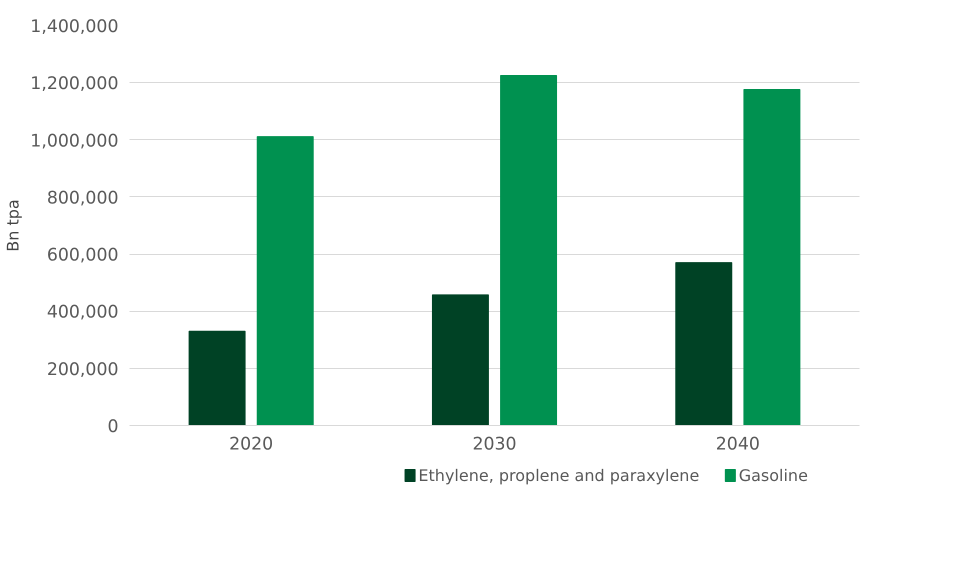 This screenshot has width=958, height=583. Describe the element at coordinates (773, 475) in the screenshot. I see `legend-label: Gasoline` at that location.